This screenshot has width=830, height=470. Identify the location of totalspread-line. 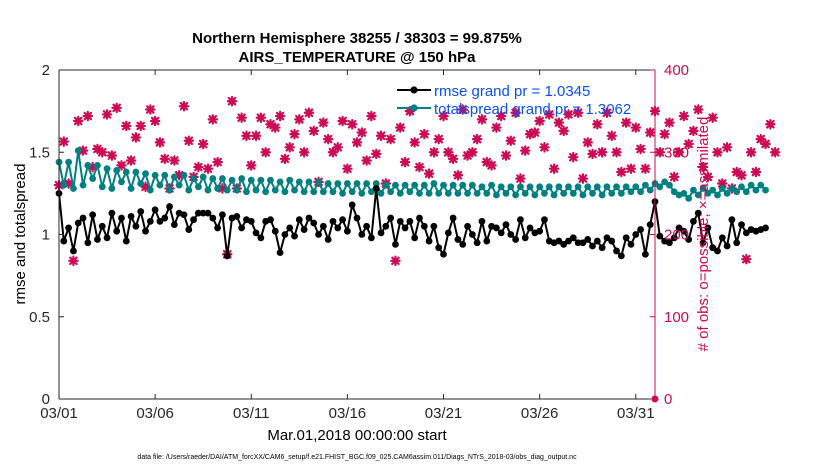
(412, 174).